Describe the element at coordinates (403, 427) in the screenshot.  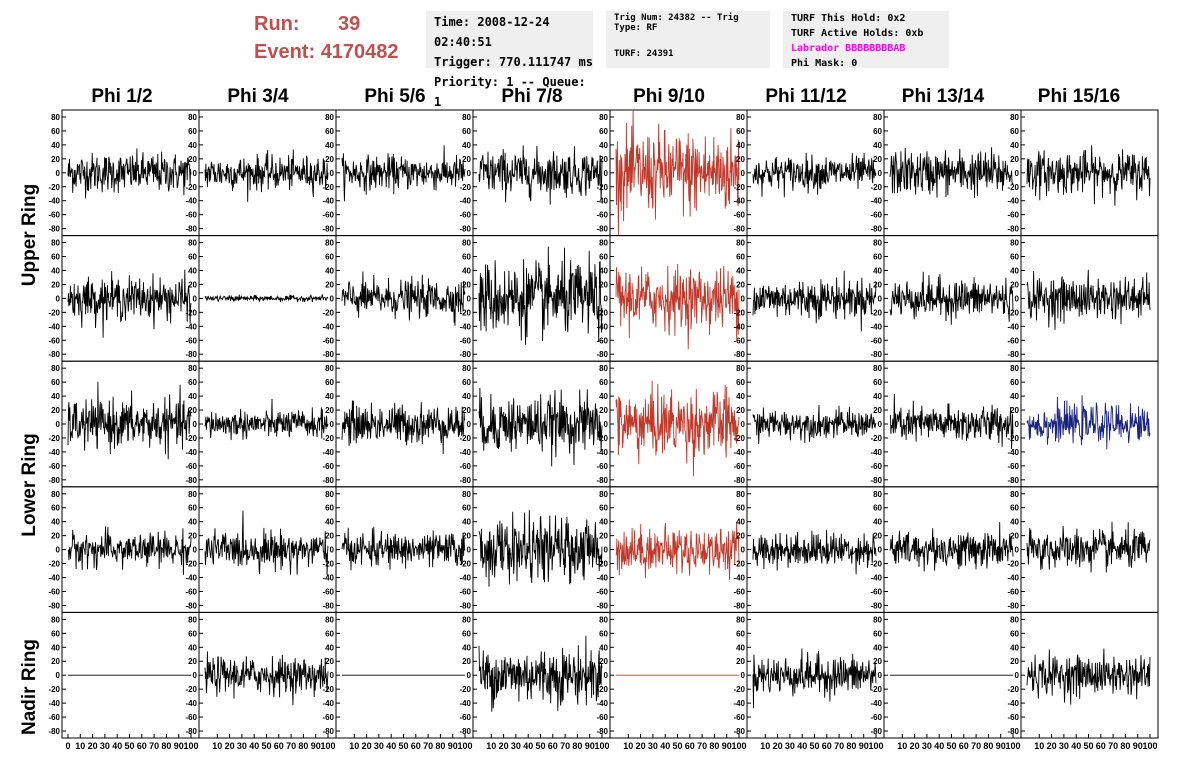
I see `waveform-trace-r2-c2` at that location.